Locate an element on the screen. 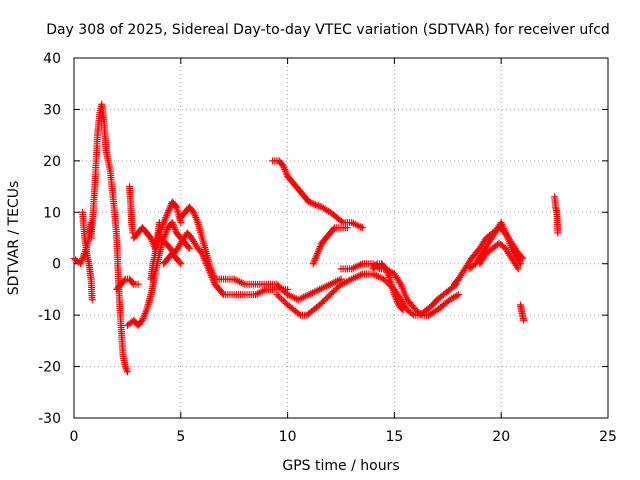 The height and width of the screenshot is (480, 640). y-tick-label: -30 is located at coordinates (49, 419).